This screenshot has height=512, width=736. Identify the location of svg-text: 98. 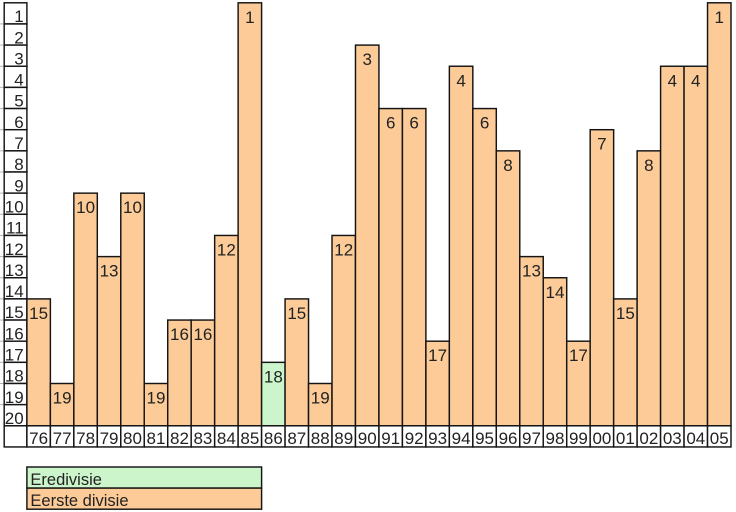
(555, 438).